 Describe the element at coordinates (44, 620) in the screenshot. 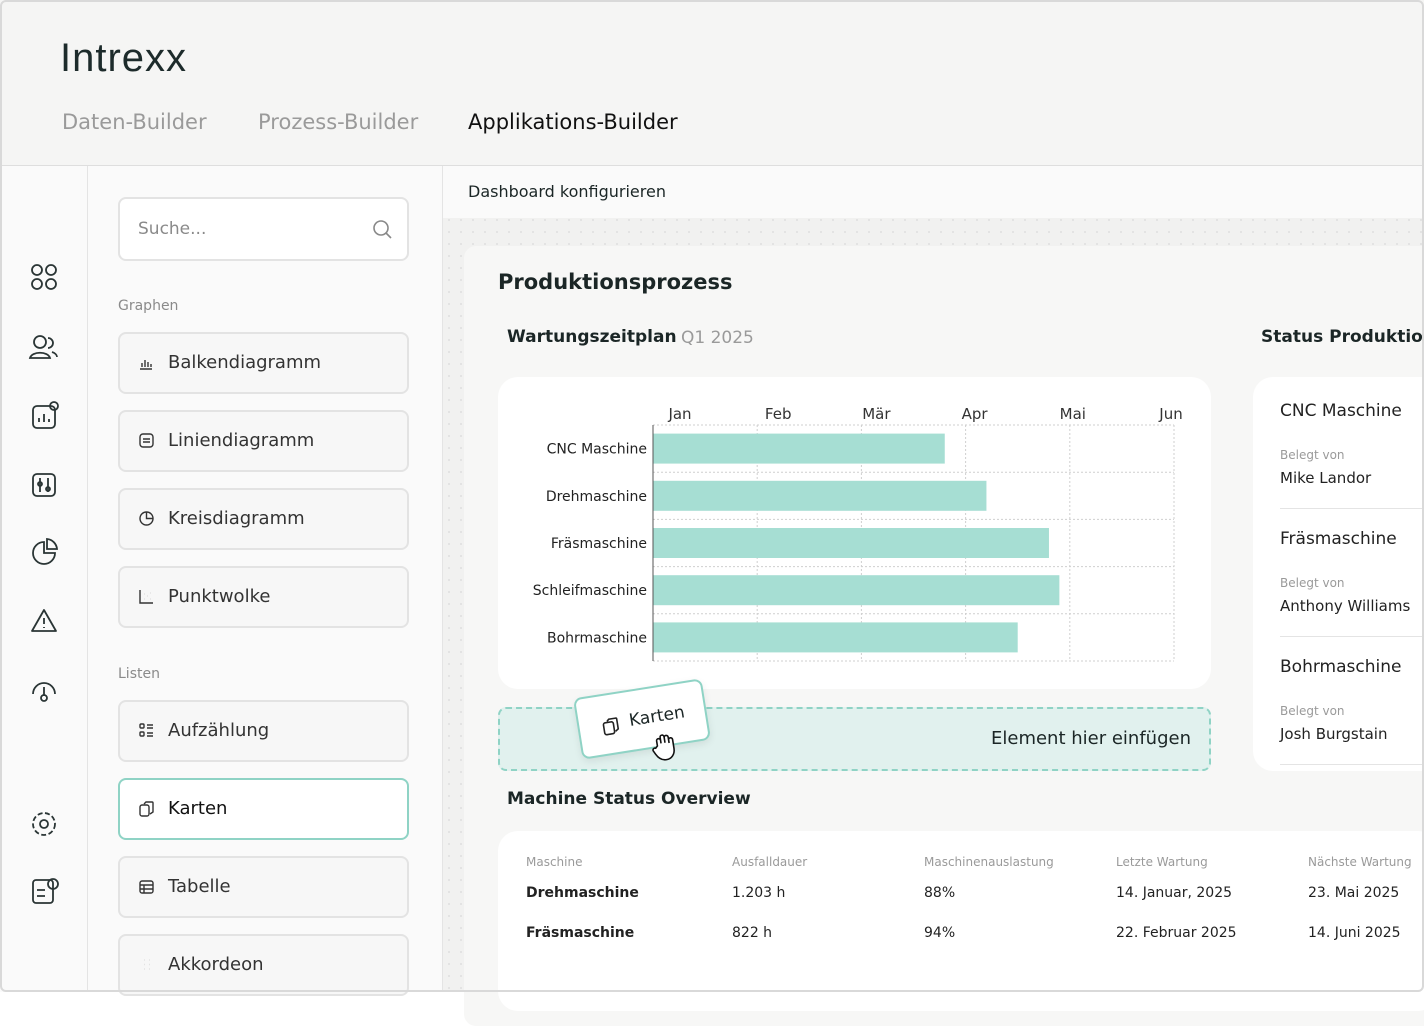

I see `icon-warning` at that location.